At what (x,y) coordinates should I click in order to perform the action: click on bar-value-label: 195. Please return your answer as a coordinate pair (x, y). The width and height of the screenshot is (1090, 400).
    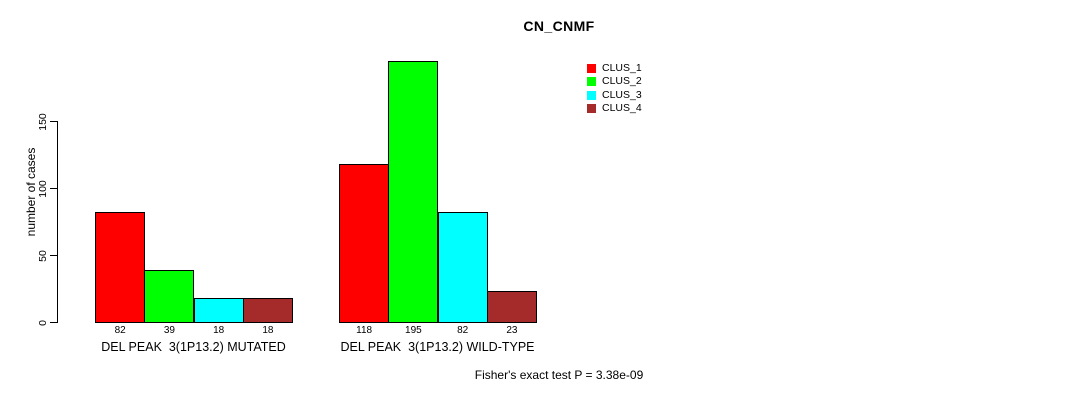
    Looking at the image, I should click on (413, 330).